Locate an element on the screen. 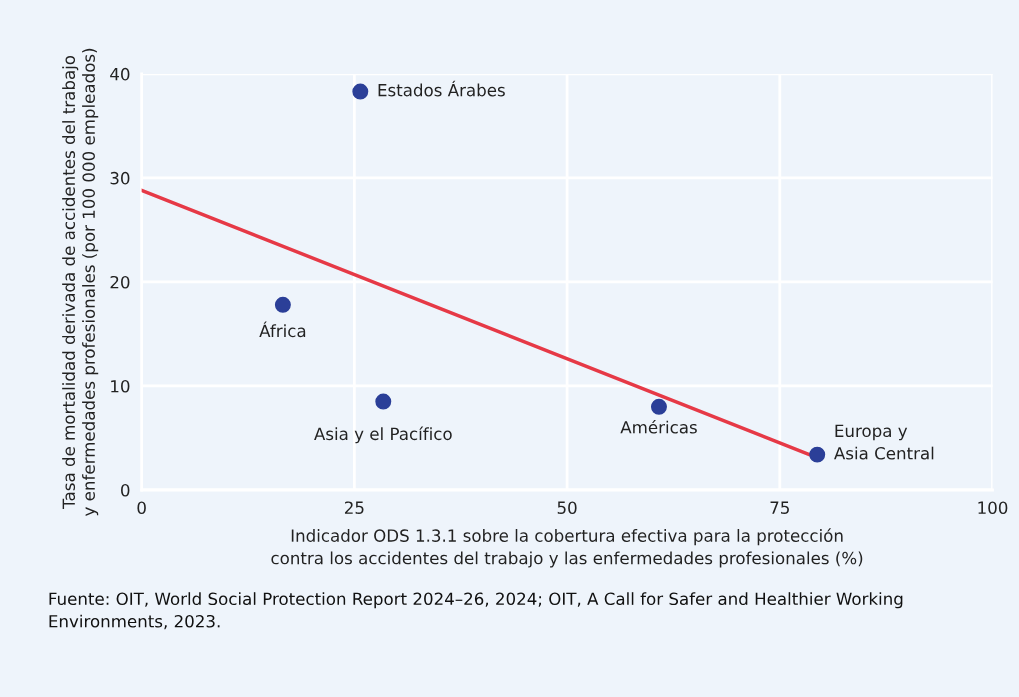 Image resolution: width=1019 pixels, height=697 pixels. x-tick-label: 75 is located at coordinates (779, 507).